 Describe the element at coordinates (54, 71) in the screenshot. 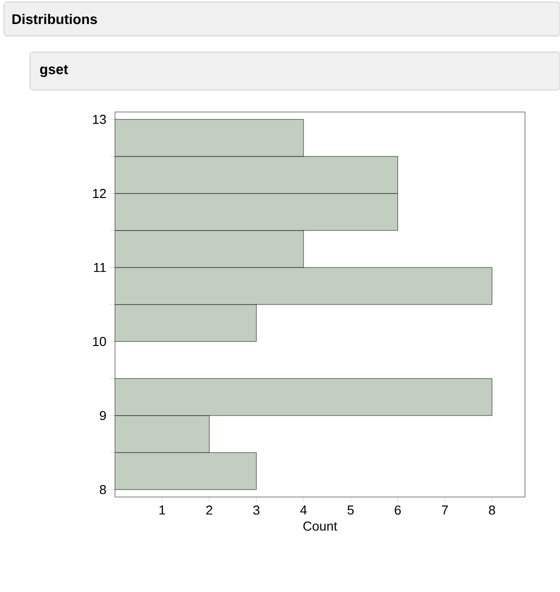

I see `chart-subtitle: gset` at that location.